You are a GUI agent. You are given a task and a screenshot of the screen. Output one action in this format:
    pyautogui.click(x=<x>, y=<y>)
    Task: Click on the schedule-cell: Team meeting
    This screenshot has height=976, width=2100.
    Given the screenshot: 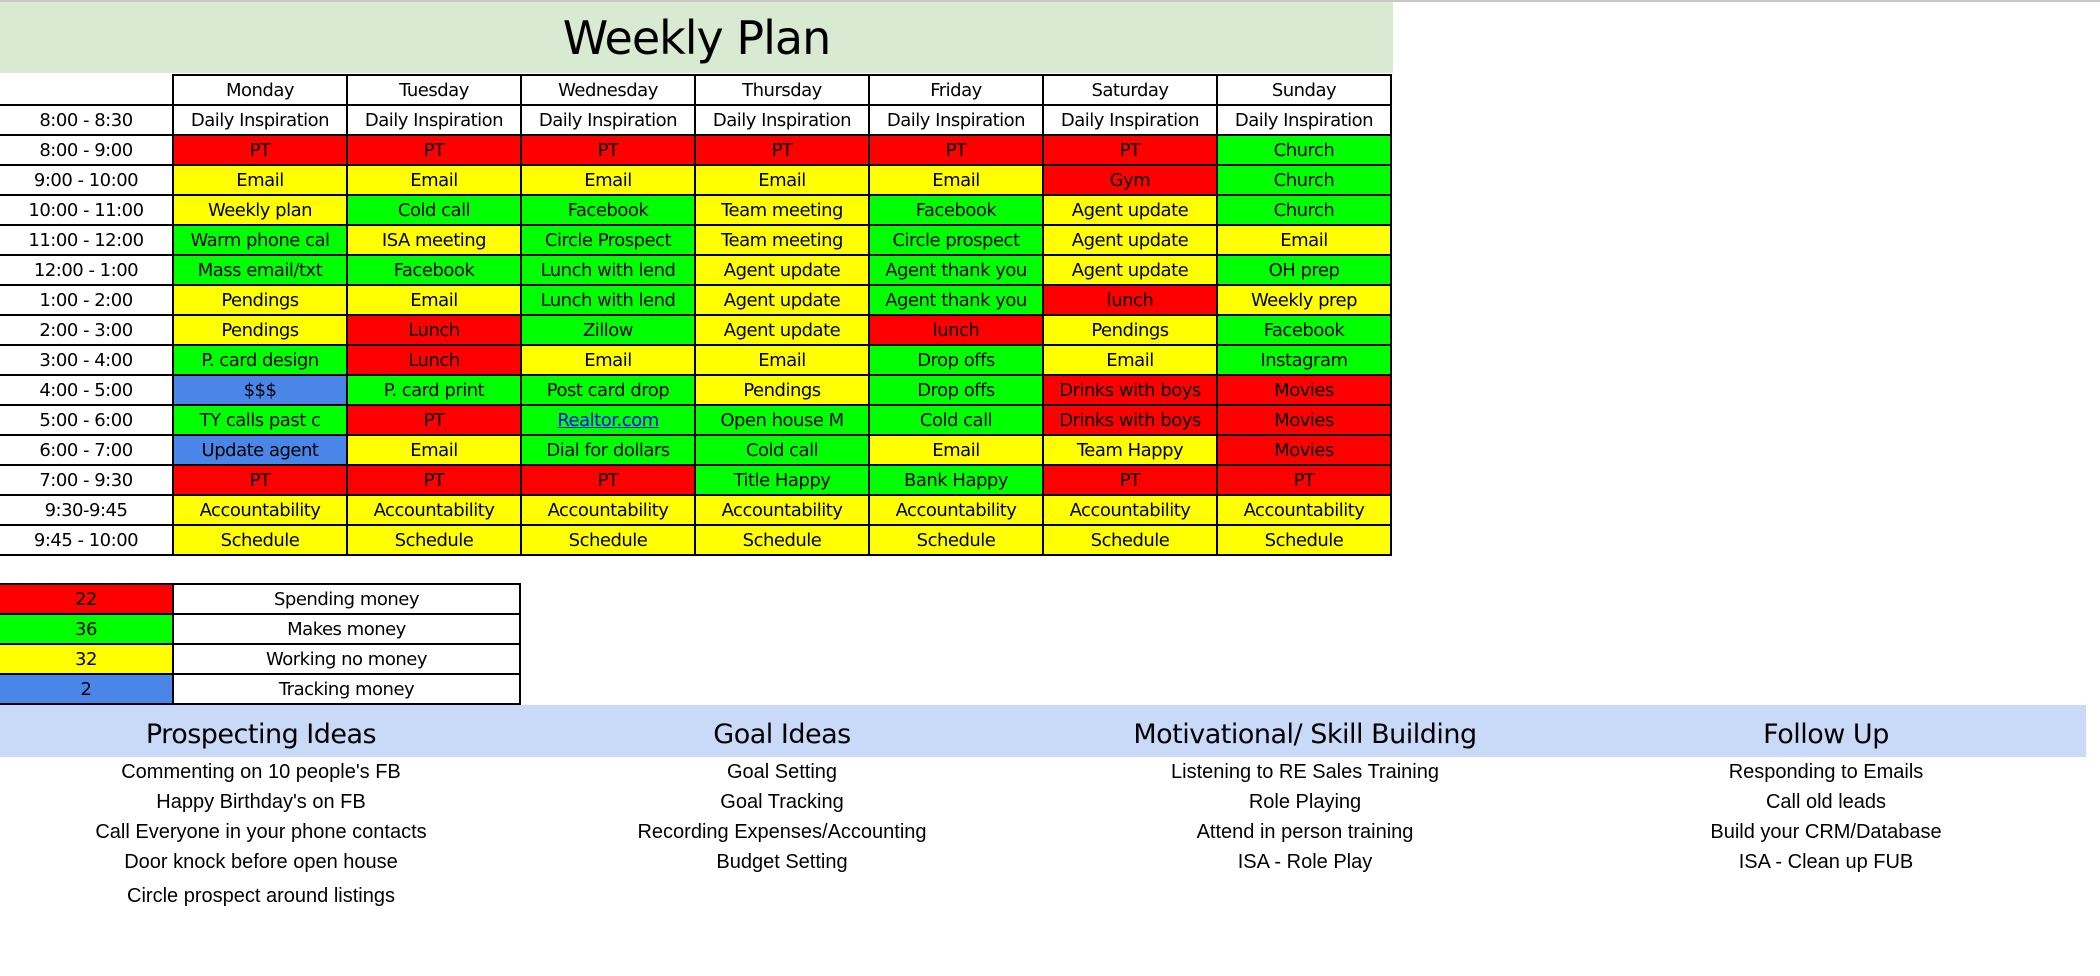 What is the action you would take?
    pyautogui.click(x=782, y=210)
    